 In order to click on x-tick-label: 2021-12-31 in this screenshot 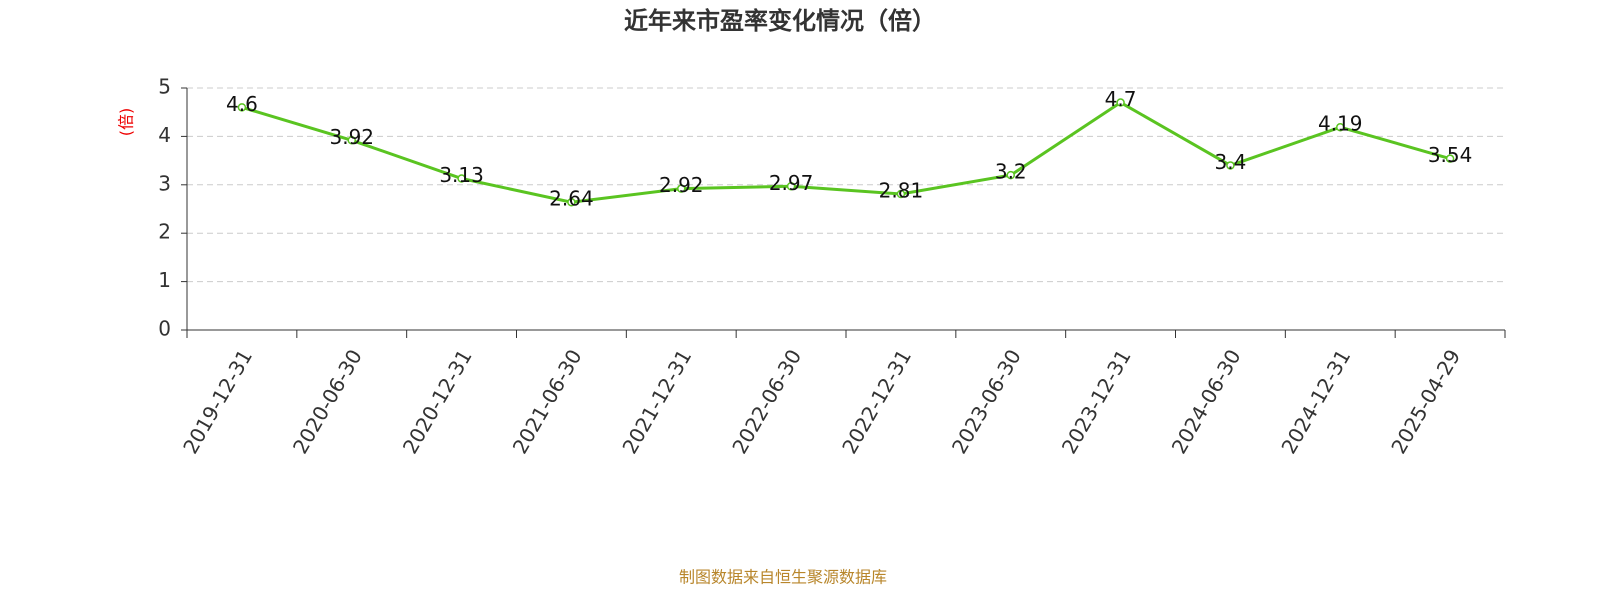, I will do `click(656, 401)`.